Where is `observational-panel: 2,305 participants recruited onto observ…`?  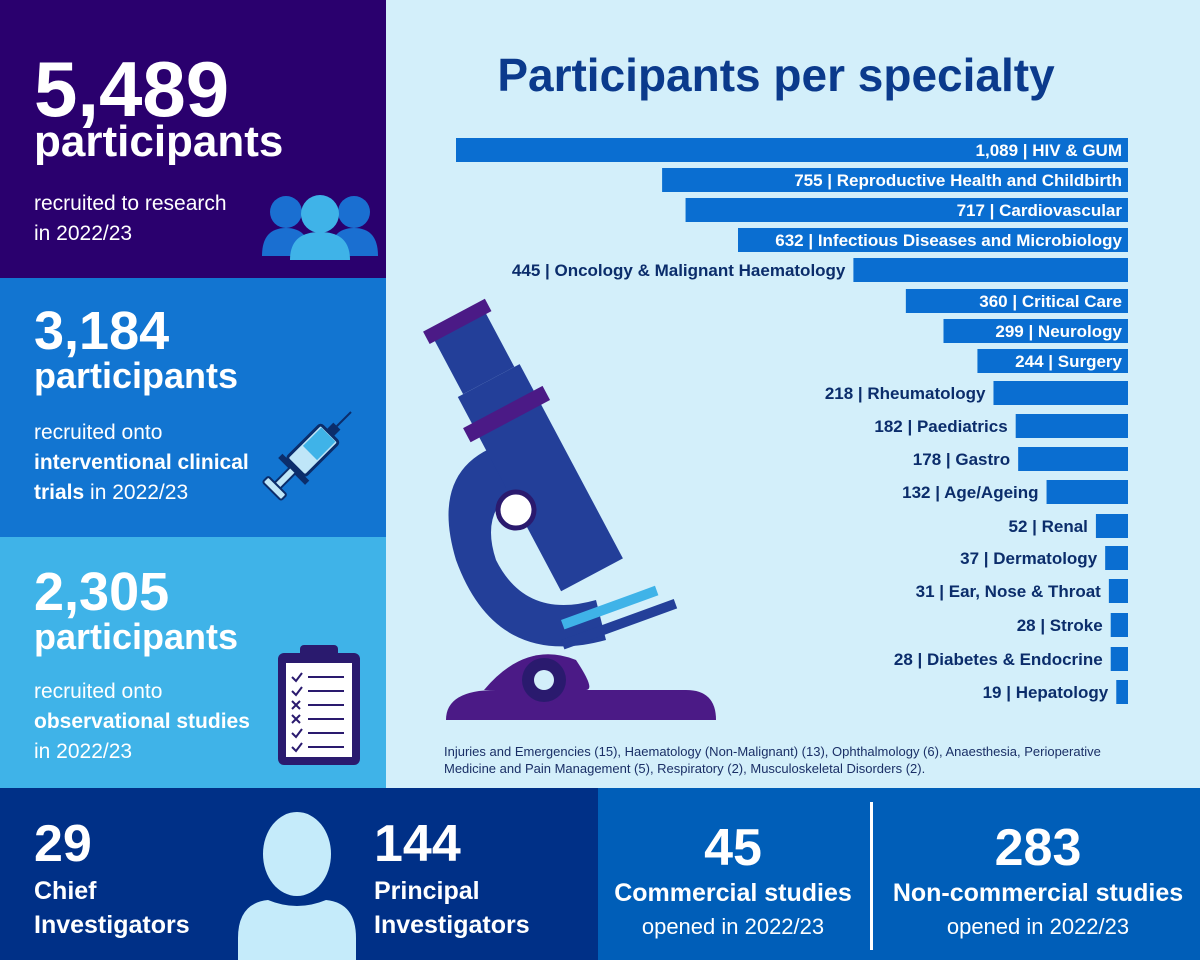 observational-panel: 2,305 participants recruited onto observ… is located at coordinates (193, 662).